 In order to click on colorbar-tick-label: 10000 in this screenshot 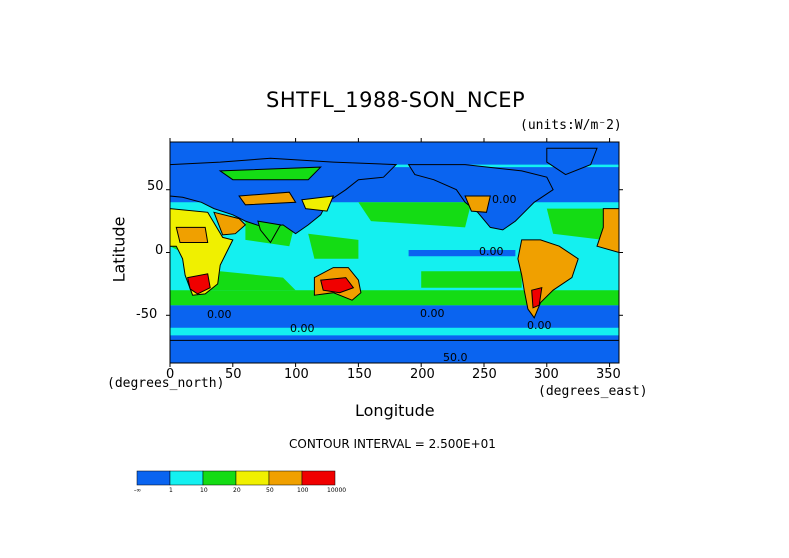, I will do `click(337, 490)`.